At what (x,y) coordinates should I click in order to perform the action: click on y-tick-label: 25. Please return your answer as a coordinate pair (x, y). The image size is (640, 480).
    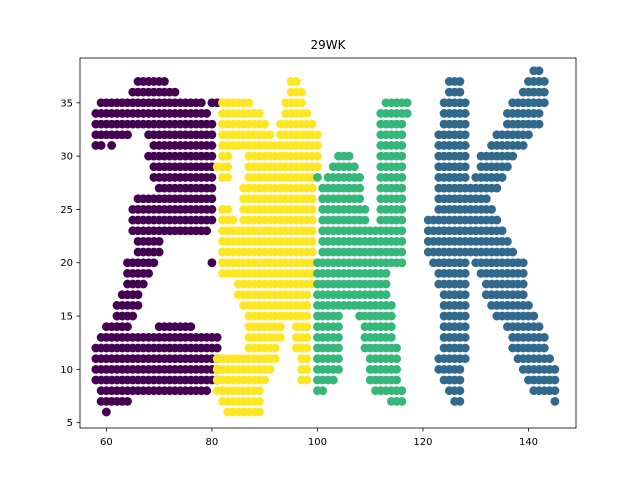
    Looking at the image, I should click on (66, 210).